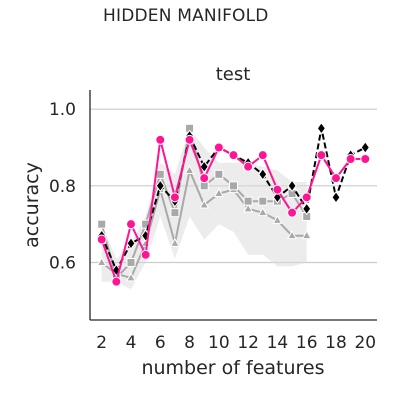 The image size is (400, 400). Describe the element at coordinates (278, 343) in the screenshot. I see `x-tick-label: 14` at that location.